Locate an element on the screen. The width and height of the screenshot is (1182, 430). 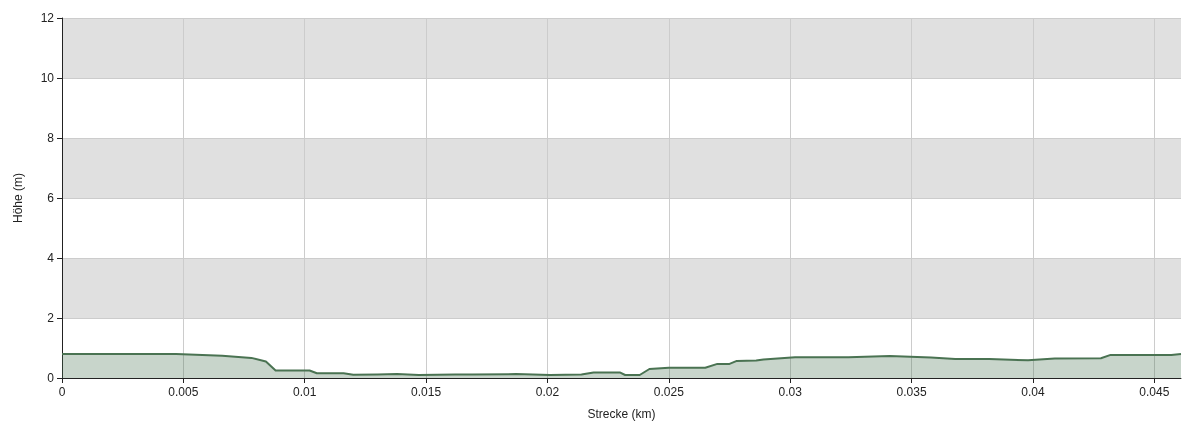
x-axis-title: Strecke (km) is located at coordinates (621, 414).